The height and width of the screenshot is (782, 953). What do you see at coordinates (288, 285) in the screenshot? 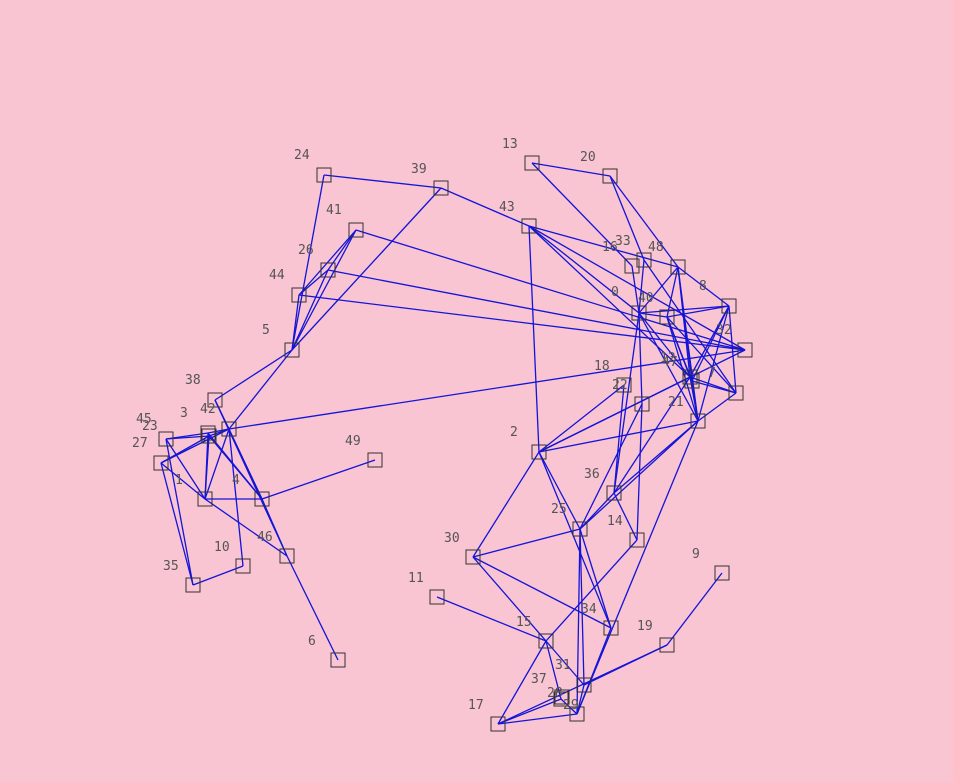
I see `node-44: 44` at bounding box center [288, 285].